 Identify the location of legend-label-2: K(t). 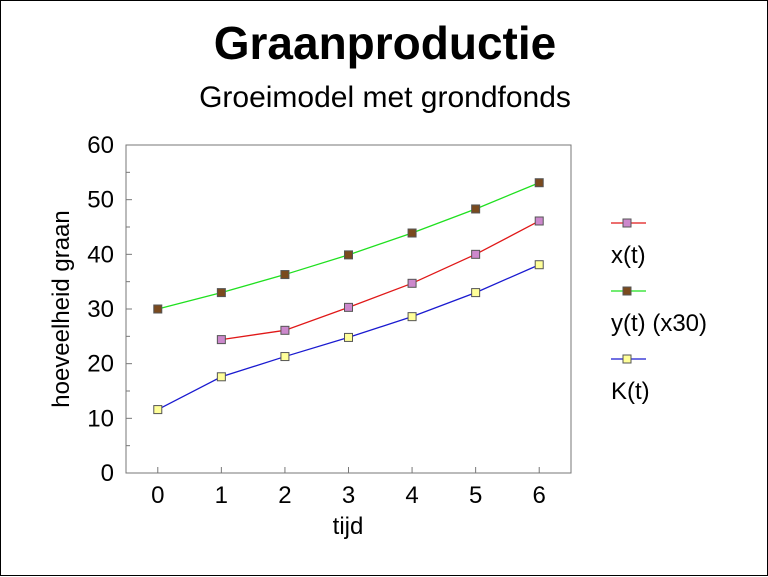
(630, 391).